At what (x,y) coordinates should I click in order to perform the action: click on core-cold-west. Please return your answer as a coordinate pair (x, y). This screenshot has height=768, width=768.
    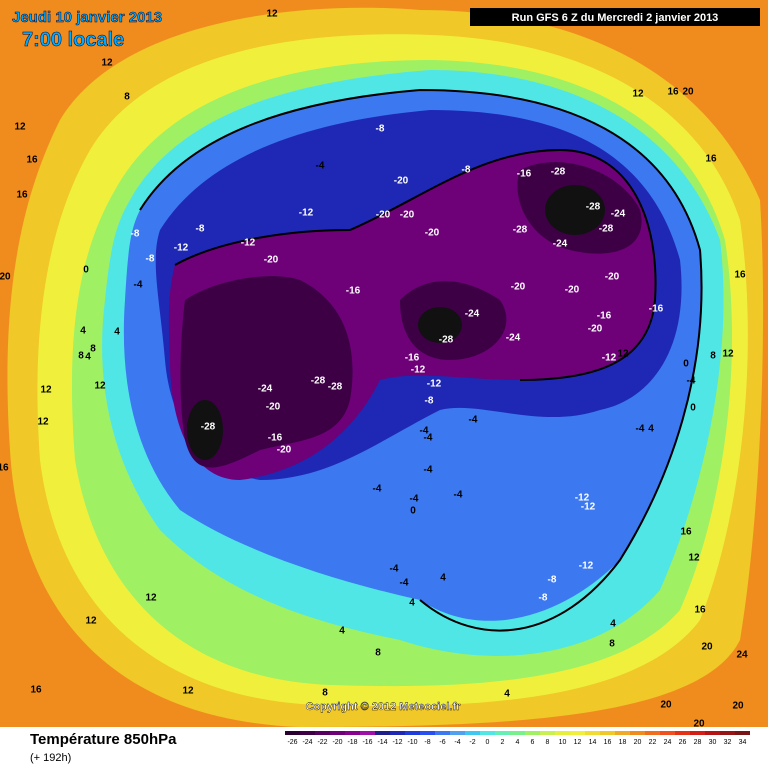
    Looking at the image, I should click on (205, 430).